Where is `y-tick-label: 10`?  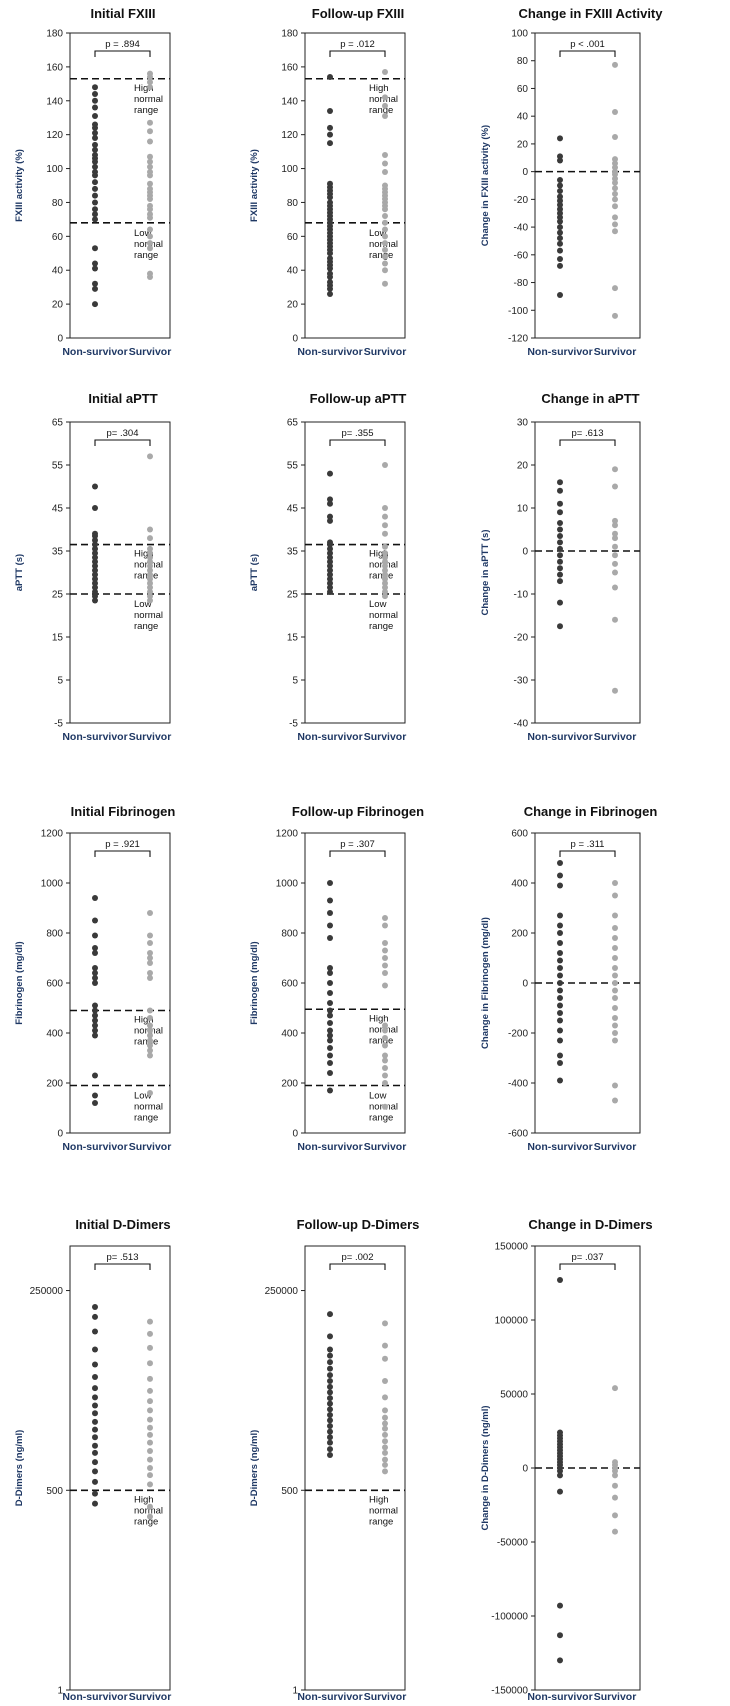 y-tick-label: 10 is located at coordinates (523, 509).